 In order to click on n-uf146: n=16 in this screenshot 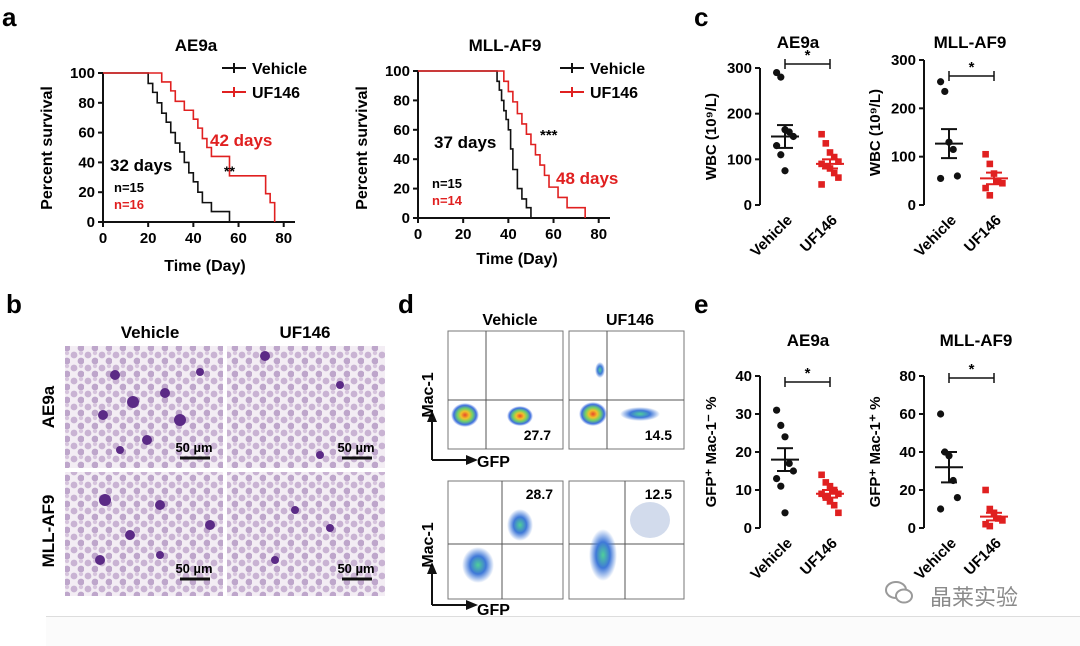, I will do `click(129, 204)`.